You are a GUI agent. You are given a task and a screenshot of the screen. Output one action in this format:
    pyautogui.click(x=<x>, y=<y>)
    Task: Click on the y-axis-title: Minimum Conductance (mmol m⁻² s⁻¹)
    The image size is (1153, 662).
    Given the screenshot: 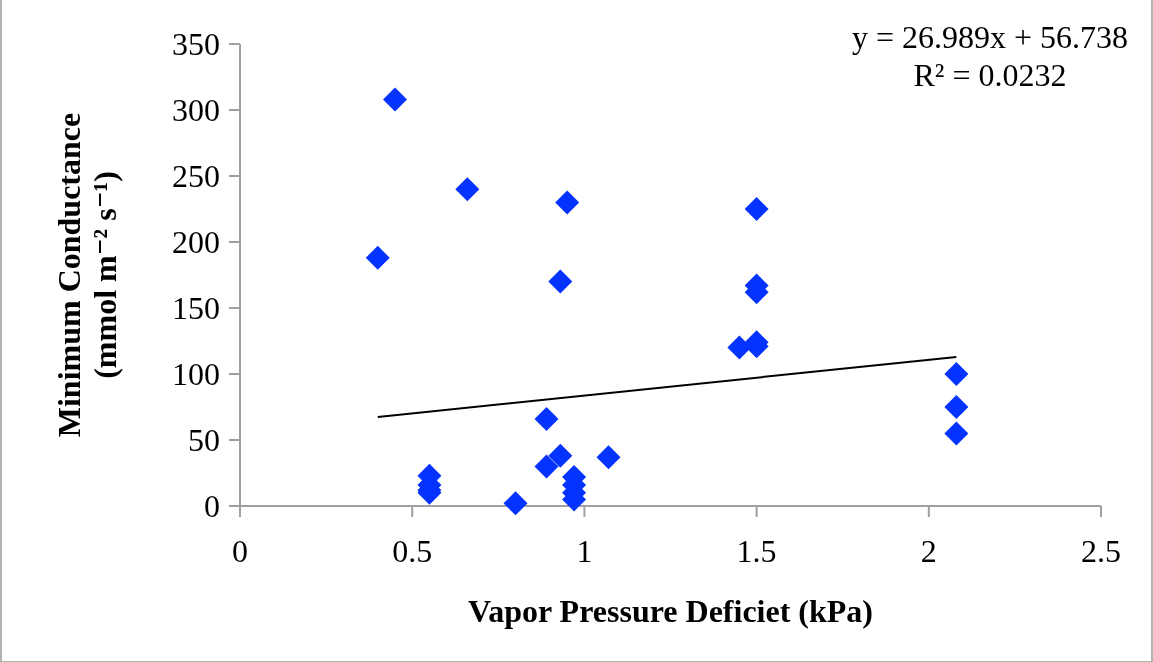 What is the action you would take?
    pyautogui.click(x=87, y=275)
    